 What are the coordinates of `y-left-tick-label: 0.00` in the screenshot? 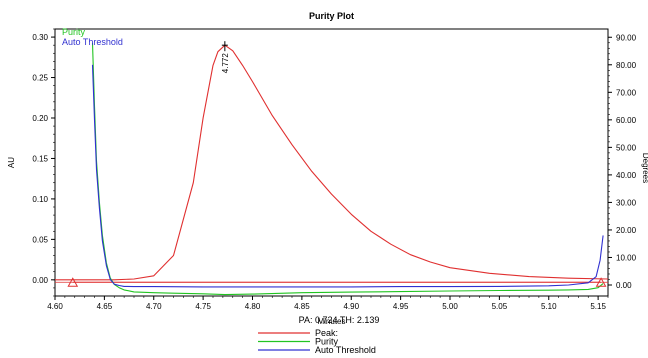 It's located at (40, 280).